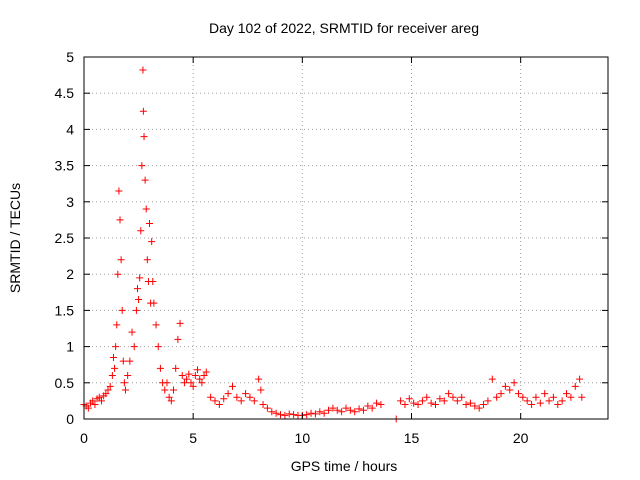 This screenshot has width=640, height=480. I want to click on y-tick-label: 2.5, so click(65, 238).